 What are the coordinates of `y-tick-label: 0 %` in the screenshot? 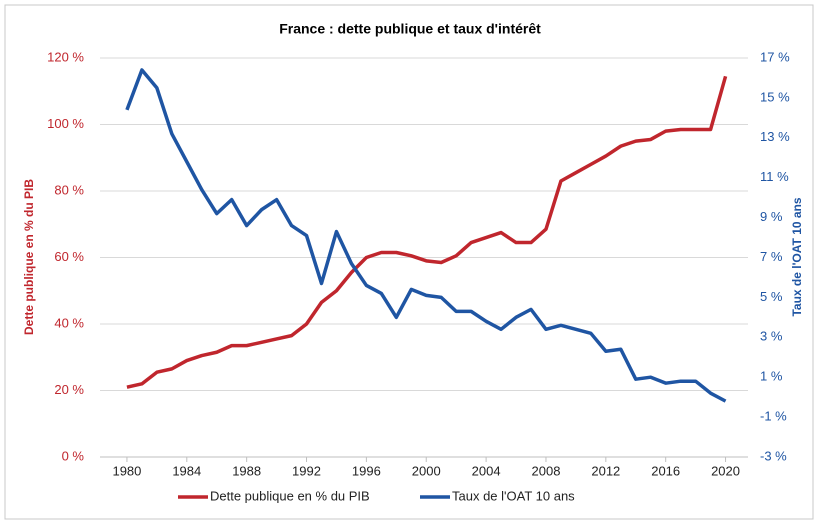 It's located at (73, 455).